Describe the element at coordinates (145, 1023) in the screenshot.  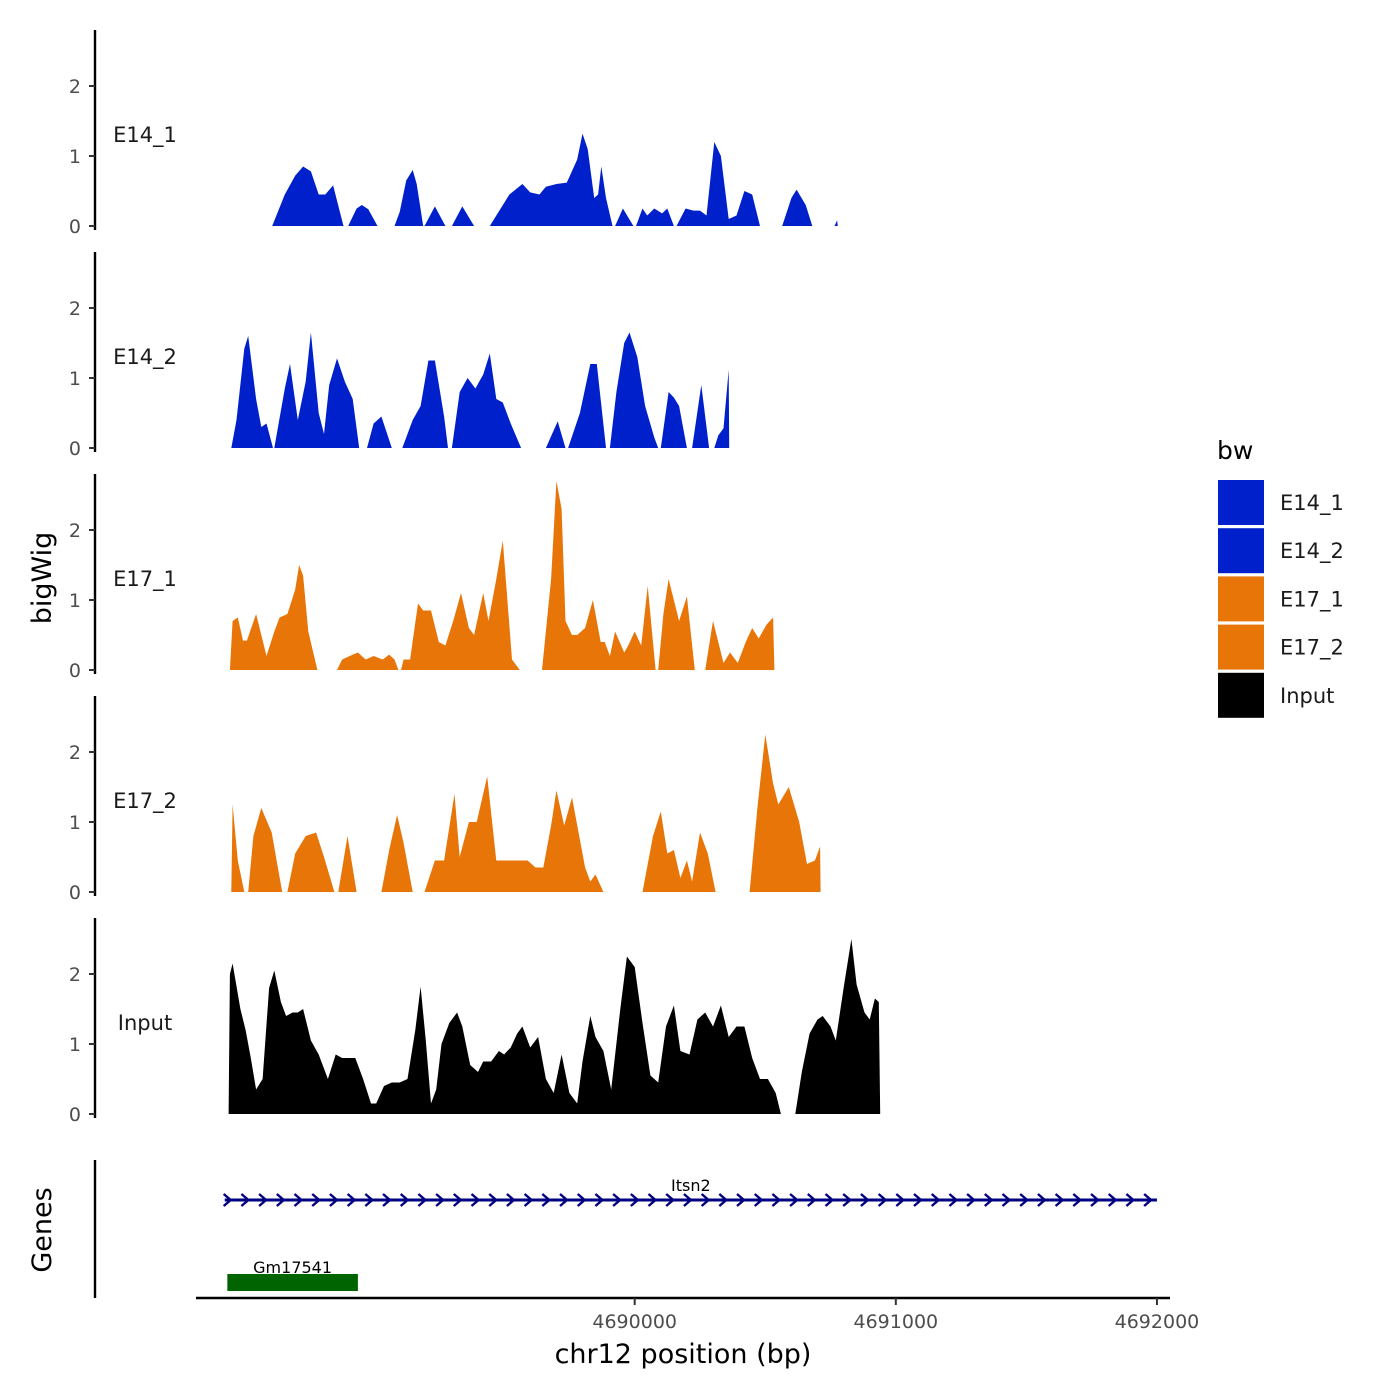
I see `track-label: Input` at that location.